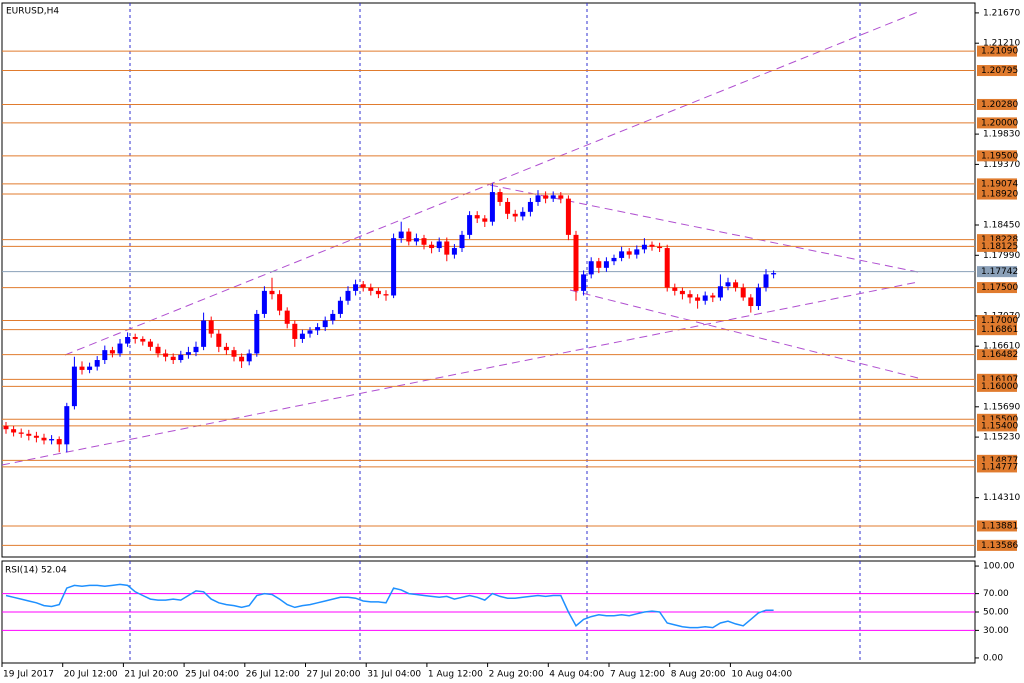 The height and width of the screenshot is (683, 1024). Describe the element at coordinates (1001, 407) in the screenshot. I see `y-tick-label: 1.15690` at that location.